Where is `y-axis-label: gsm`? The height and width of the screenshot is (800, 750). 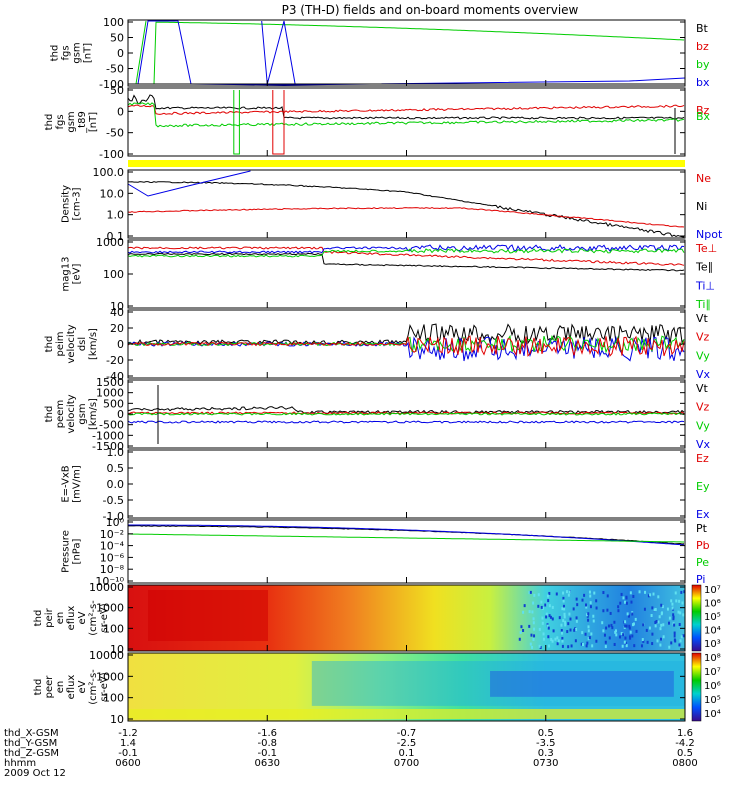
y-axis-label: gsm is located at coordinates (82, 413).